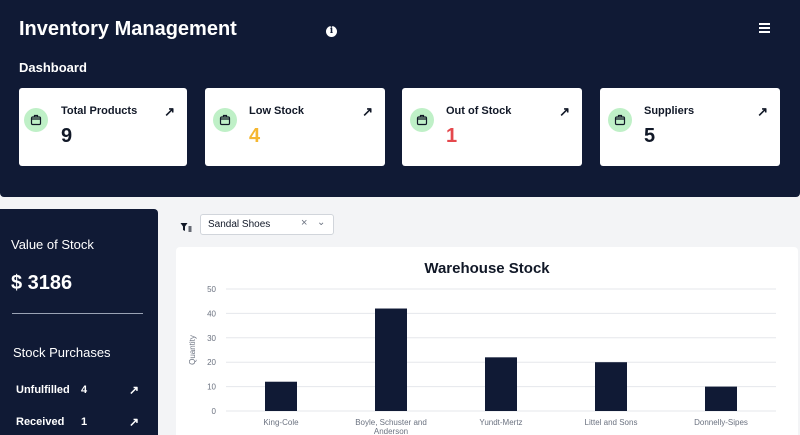  Describe the element at coordinates (239, 224) in the screenshot. I see `select-value: Sandal Shoes` at that location.